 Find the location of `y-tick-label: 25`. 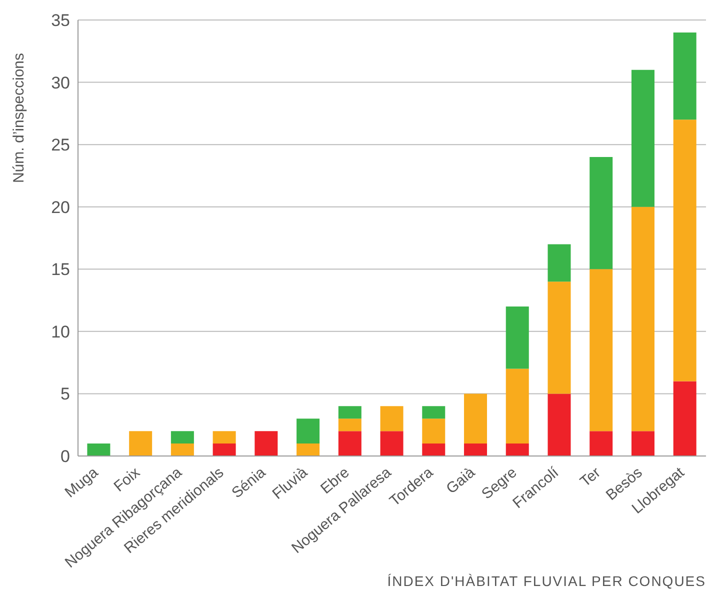

y-tick-label: 25 is located at coordinates (60, 145).